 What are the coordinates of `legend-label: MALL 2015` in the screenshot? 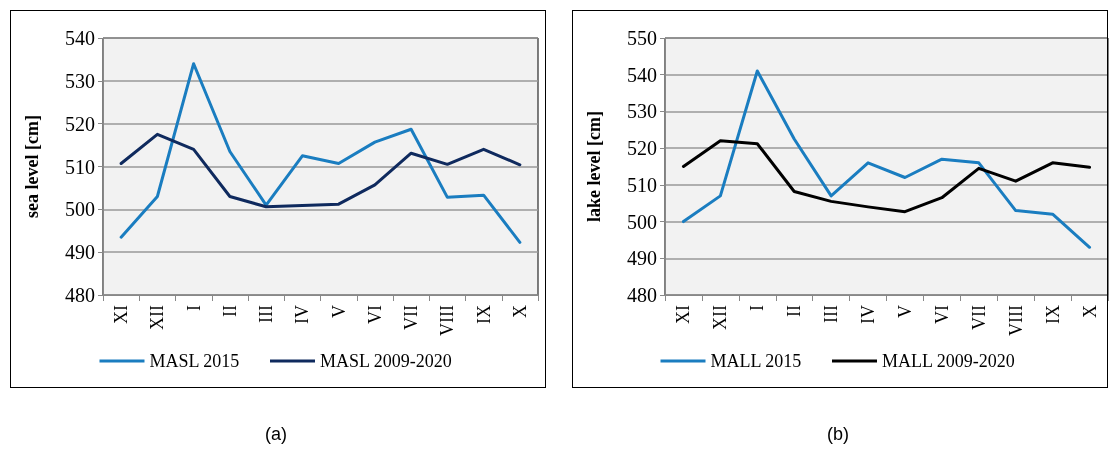 It's located at (756, 361).